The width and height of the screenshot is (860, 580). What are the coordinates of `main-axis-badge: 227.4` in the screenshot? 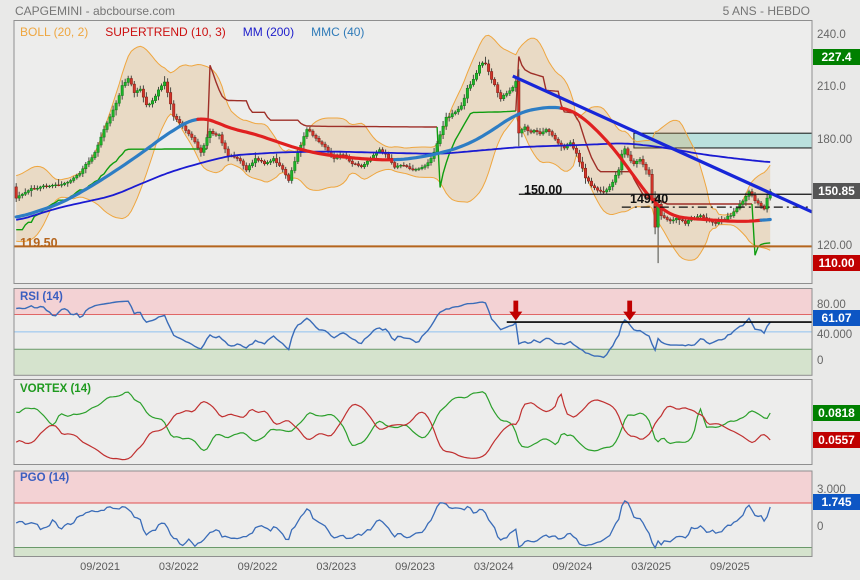 It's located at (836, 57).